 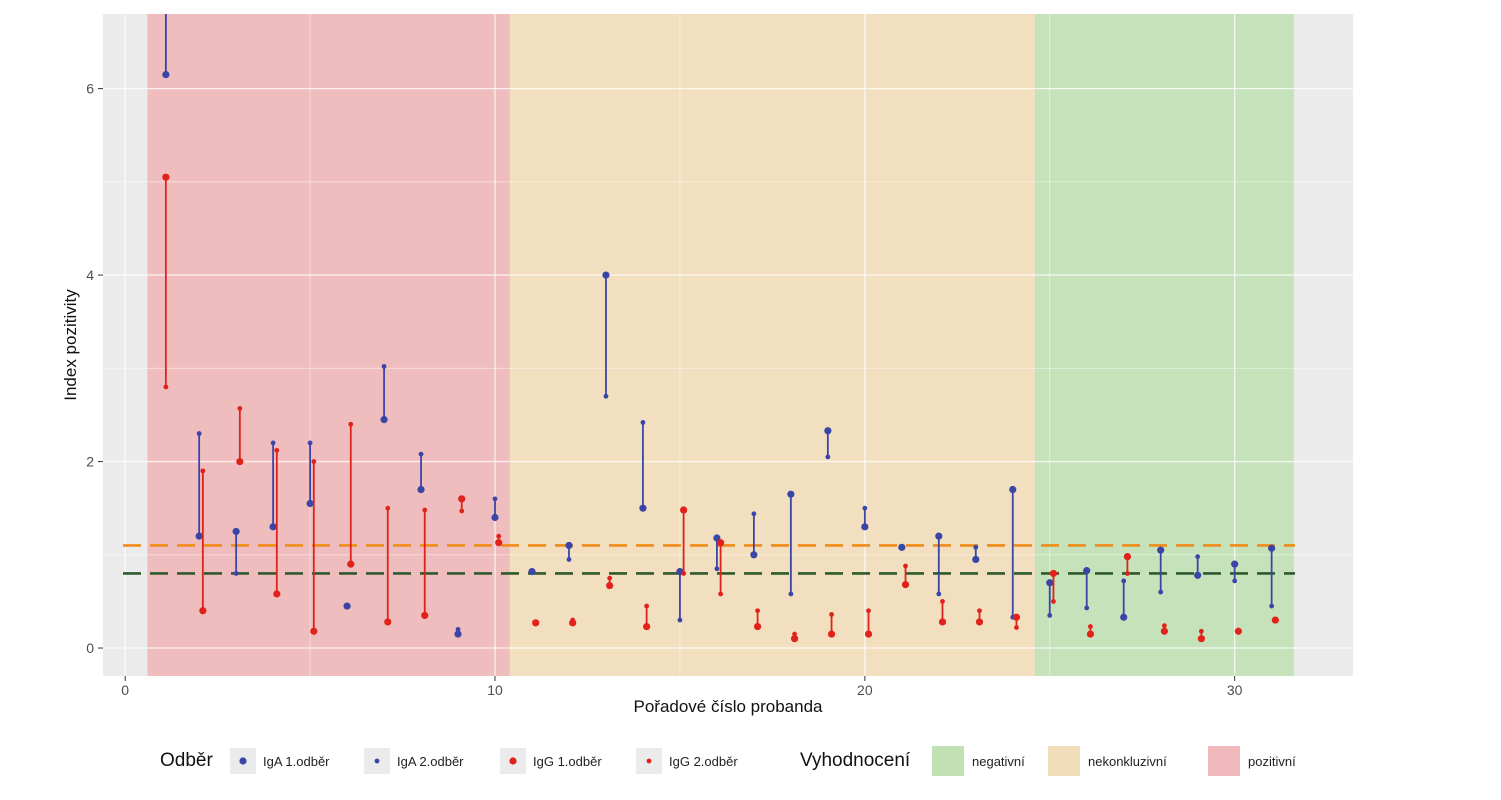 I want to click on x-tick-label: 0, so click(x=125, y=690).